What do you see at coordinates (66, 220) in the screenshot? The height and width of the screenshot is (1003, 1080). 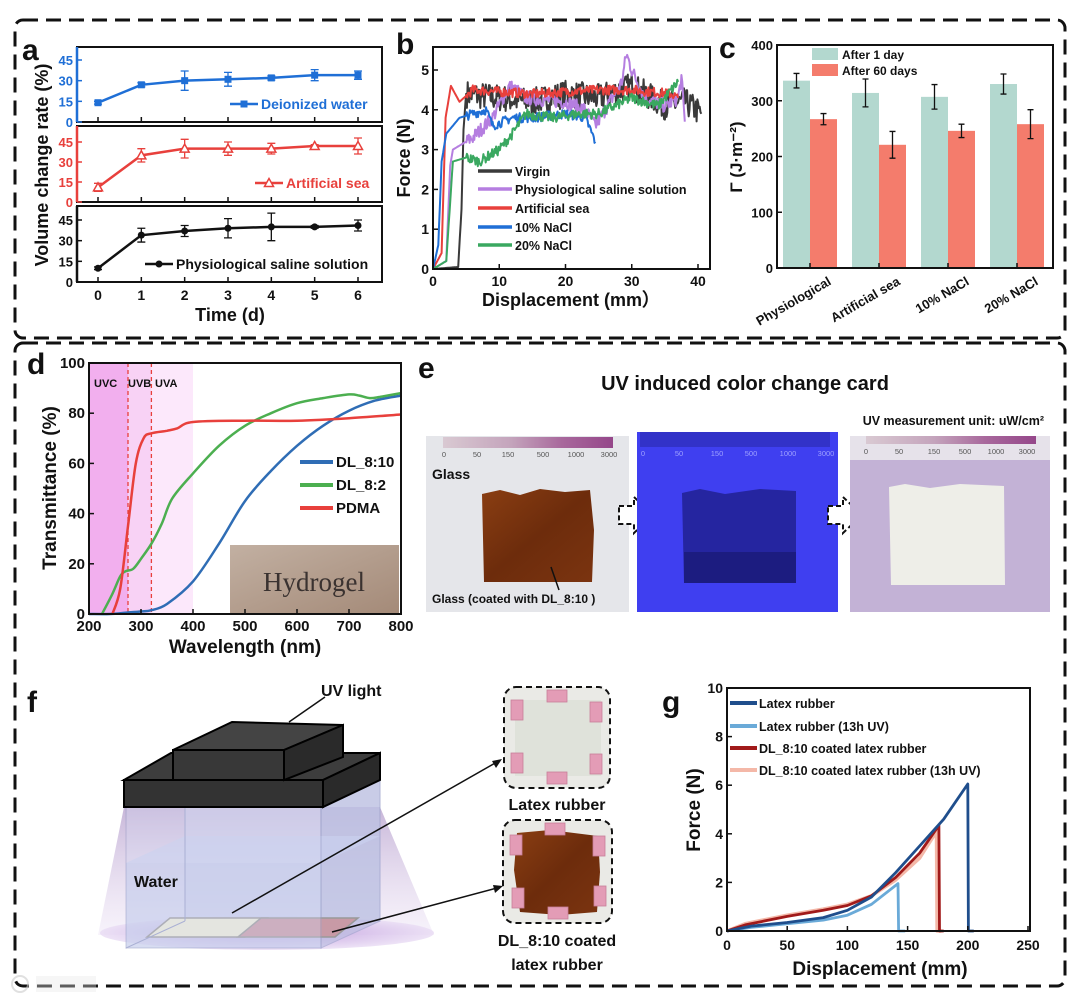 I see `y-tick-label: 45` at bounding box center [66, 220].